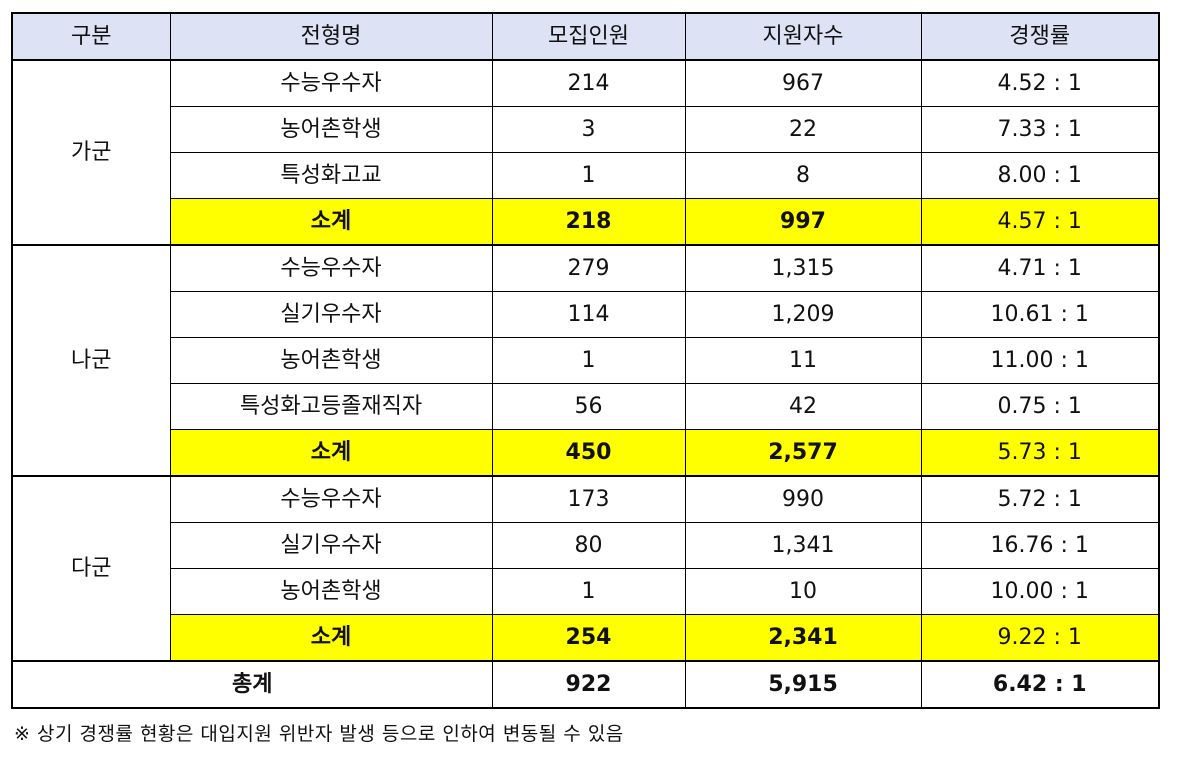  What do you see at coordinates (588, 499) in the screenshot?
I see `quota: 173` at bounding box center [588, 499].